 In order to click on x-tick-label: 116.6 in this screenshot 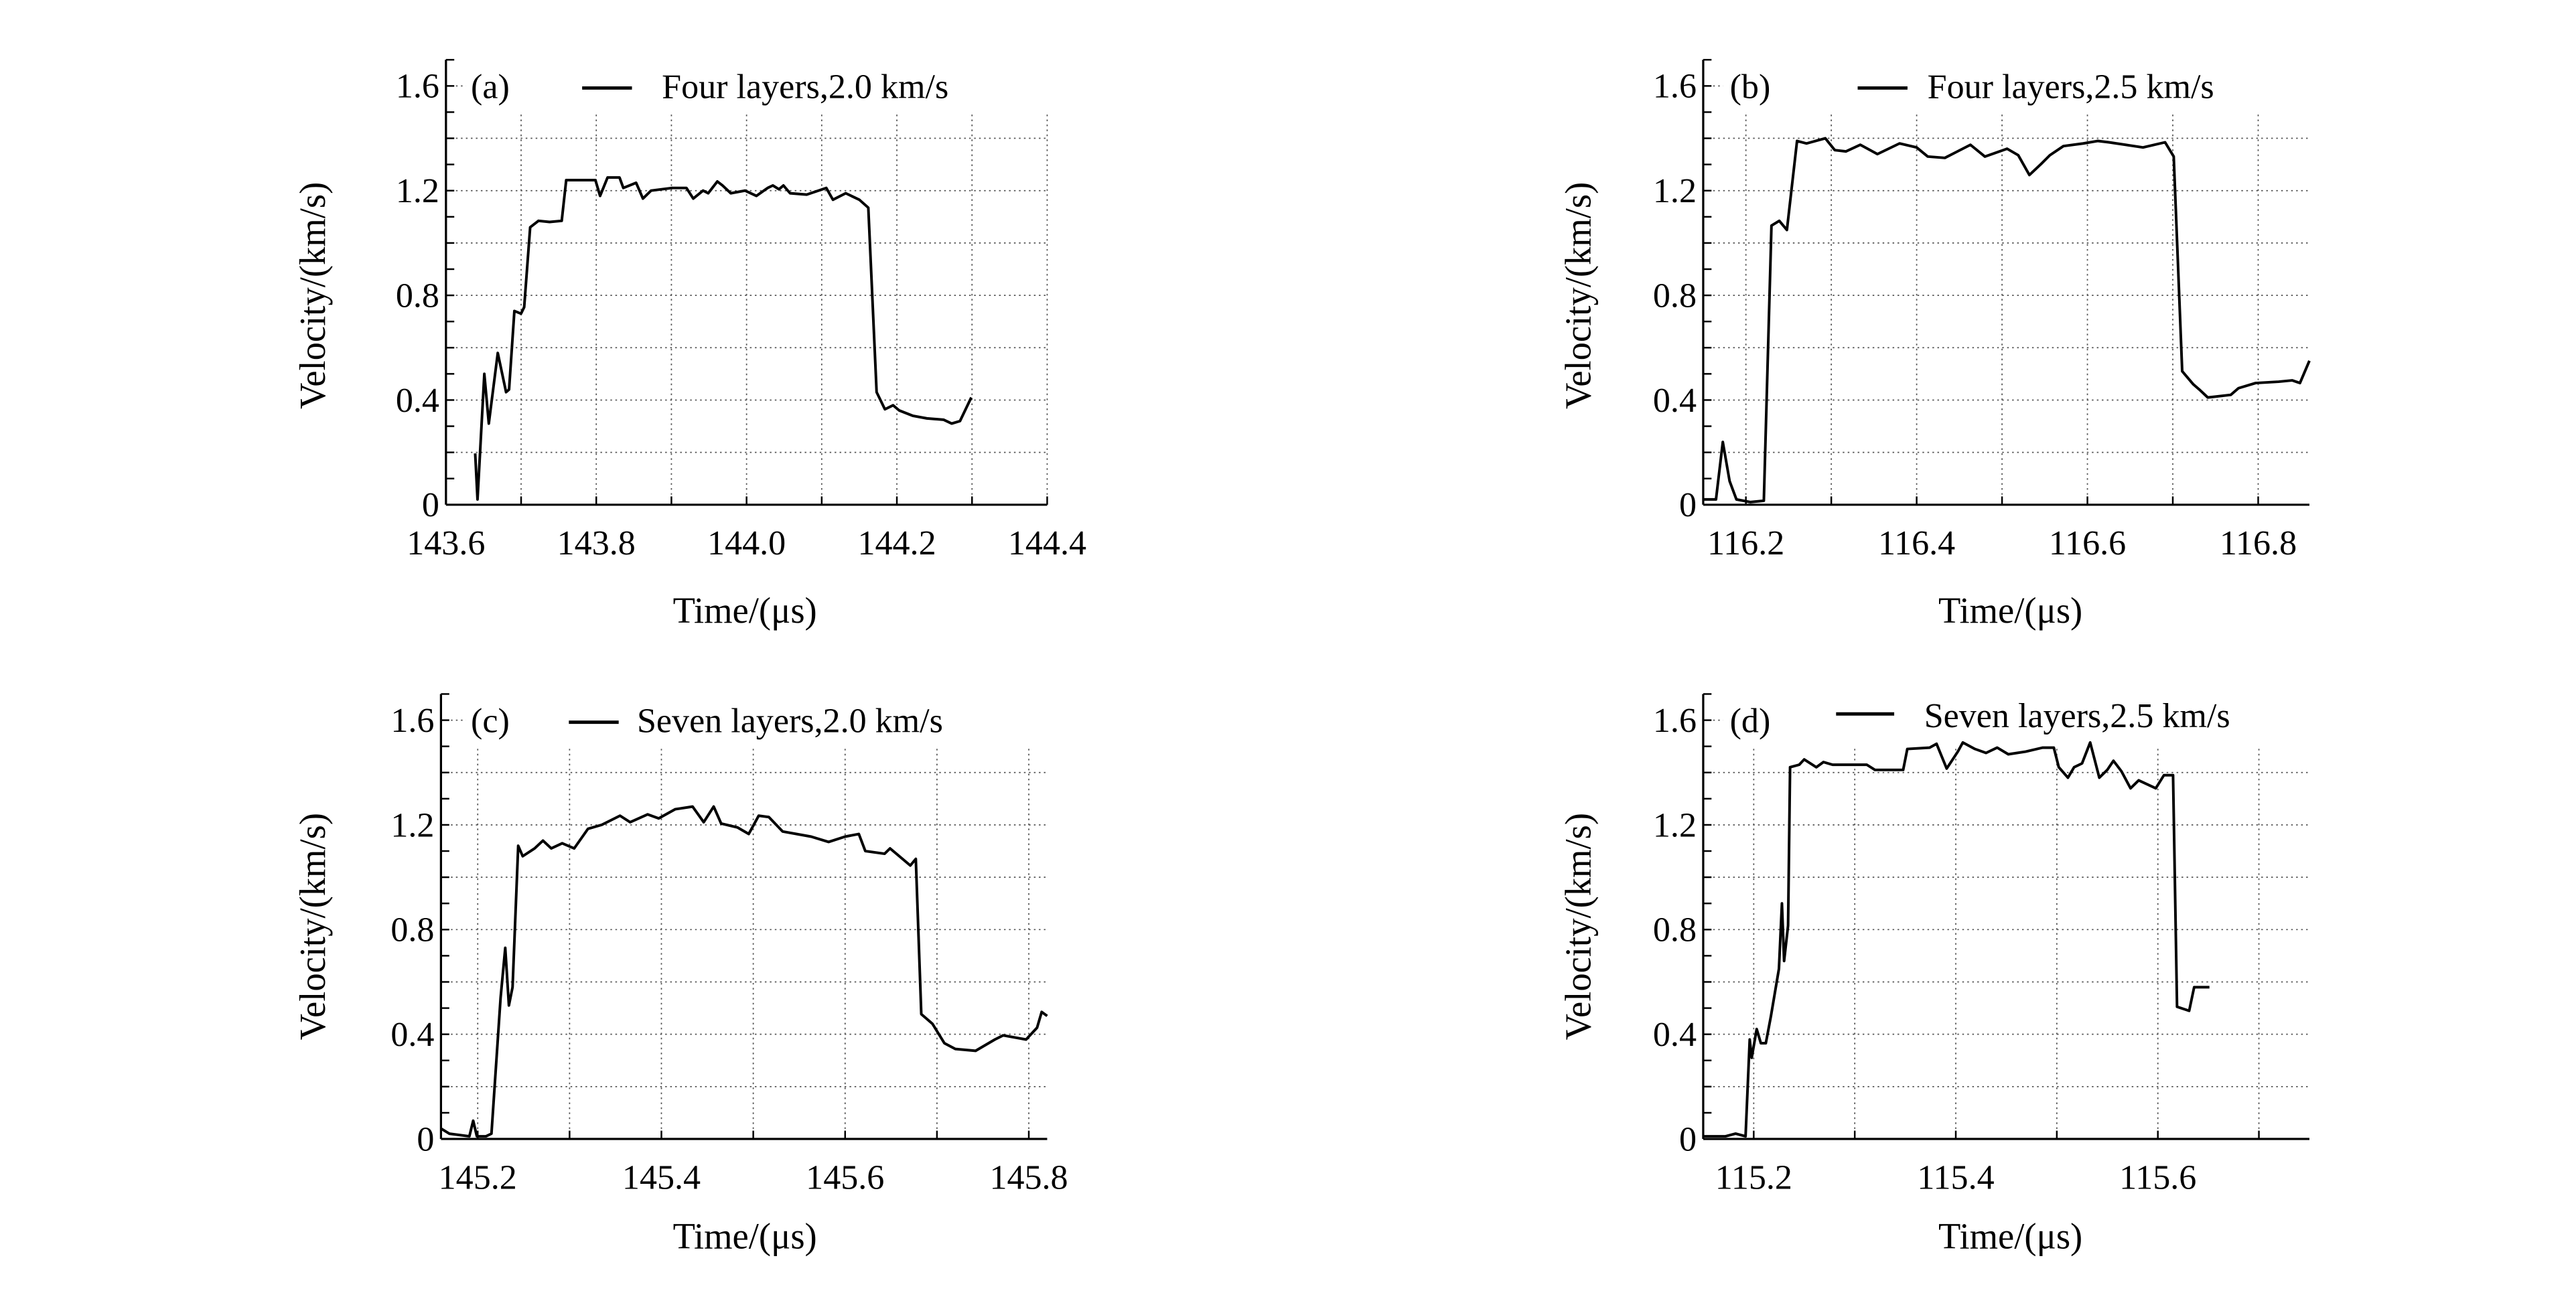, I will do `click(2087, 543)`.